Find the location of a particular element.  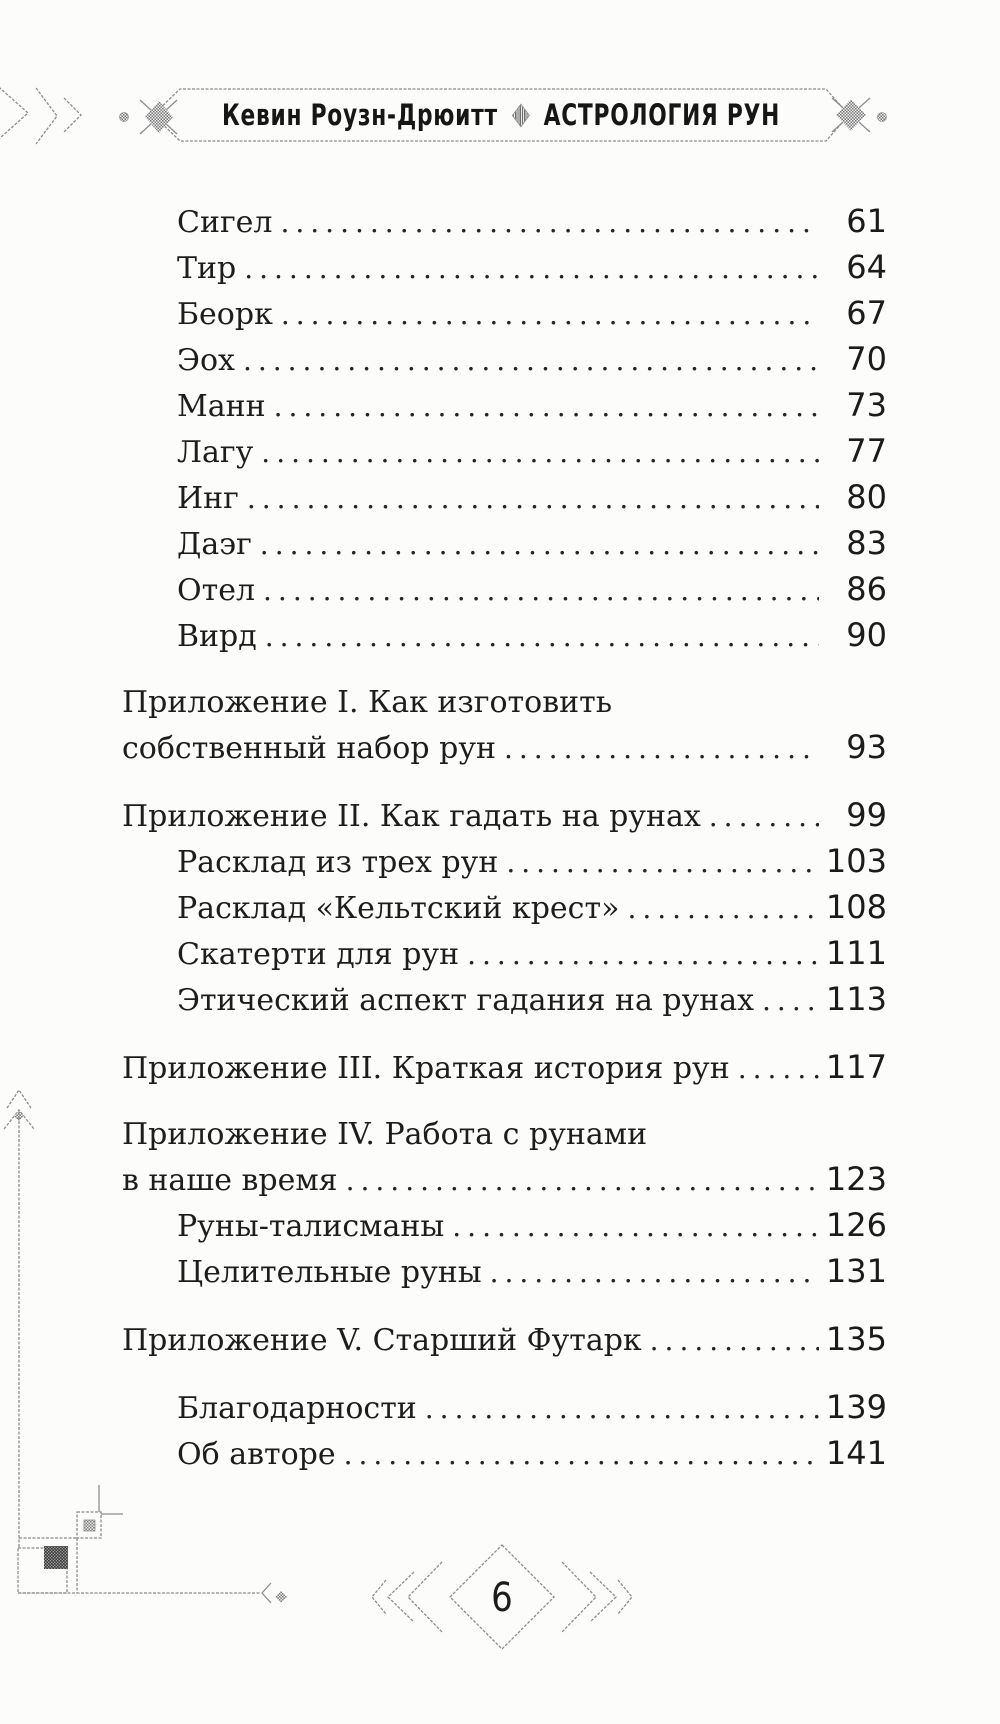

toc-entry: Приложение III. Краткая история рун 117 is located at coordinates (504, 1068).